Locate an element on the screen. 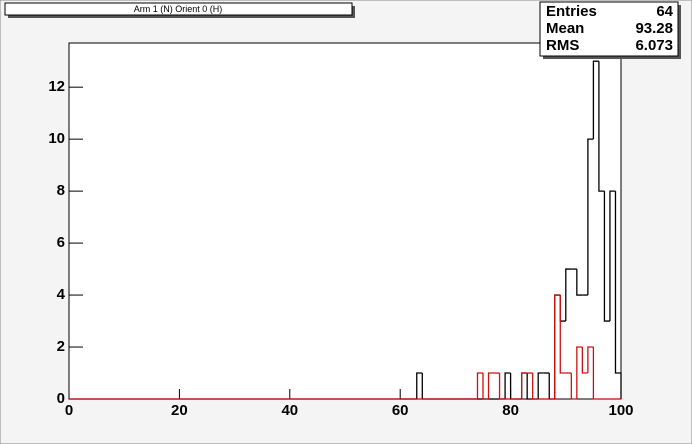 The width and height of the screenshot is (692, 444). y-tick-label: 8 is located at coordinates (61, 190).